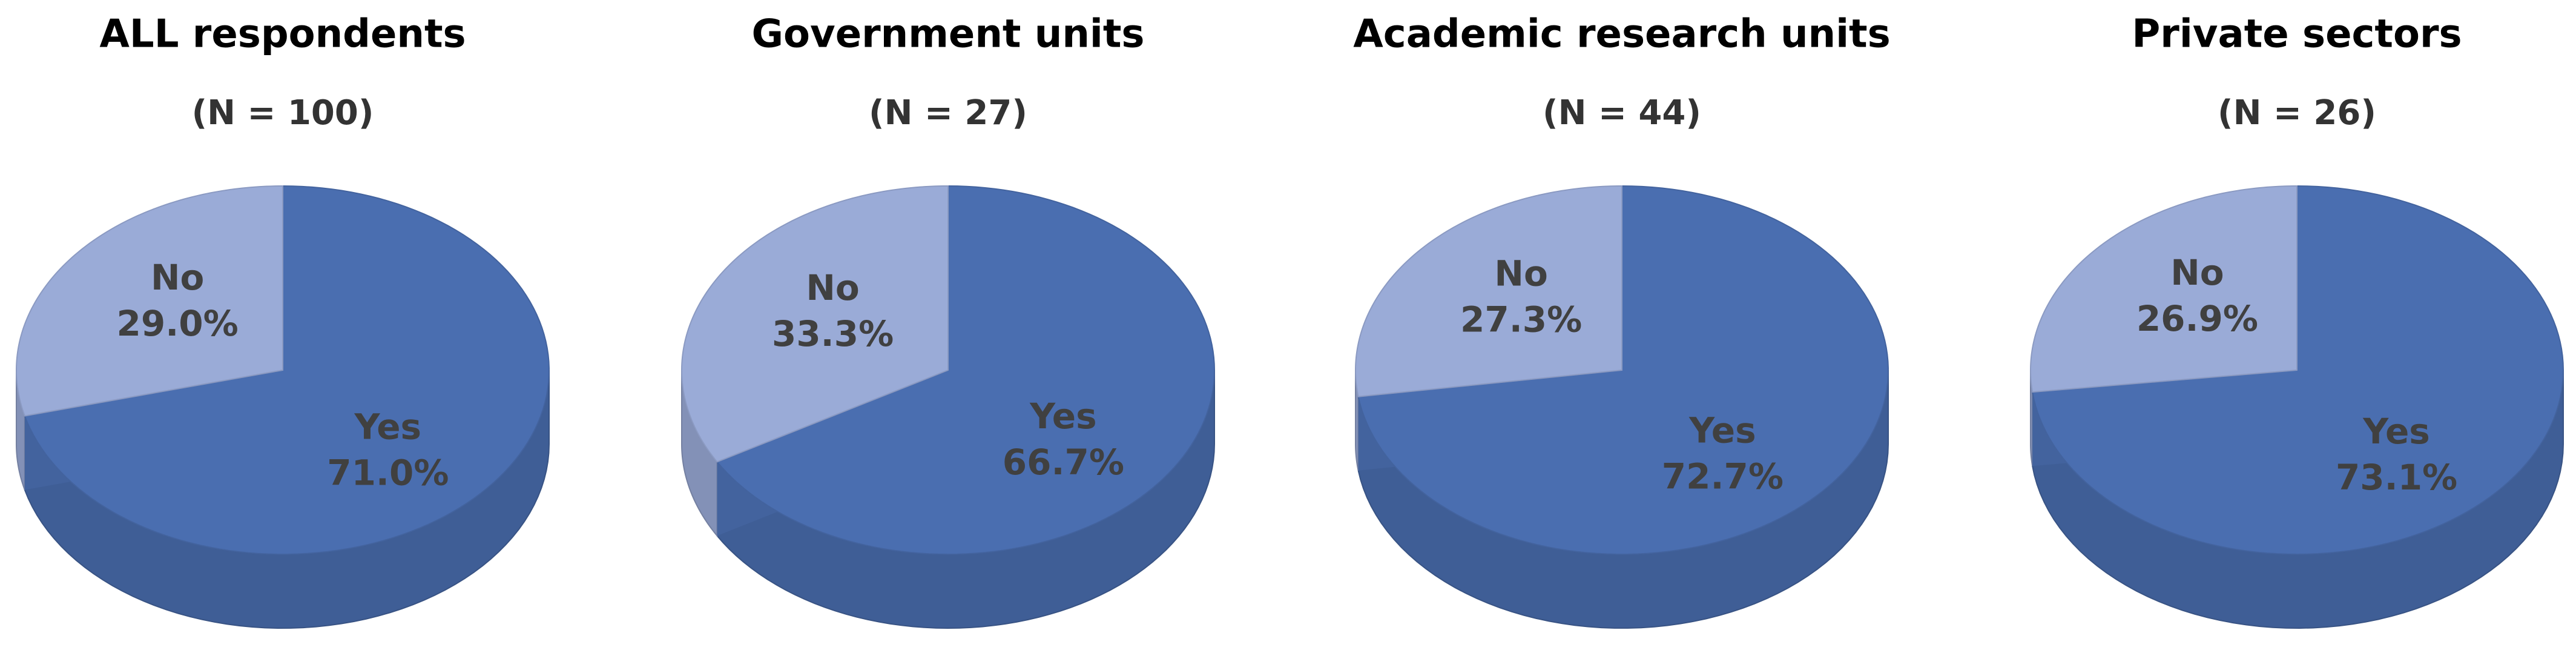 The image size is (2576, 650). Describe the element at coordinates (1723, 476) in the screenshot. I see `slice-value-label: 72.7%` at that location.